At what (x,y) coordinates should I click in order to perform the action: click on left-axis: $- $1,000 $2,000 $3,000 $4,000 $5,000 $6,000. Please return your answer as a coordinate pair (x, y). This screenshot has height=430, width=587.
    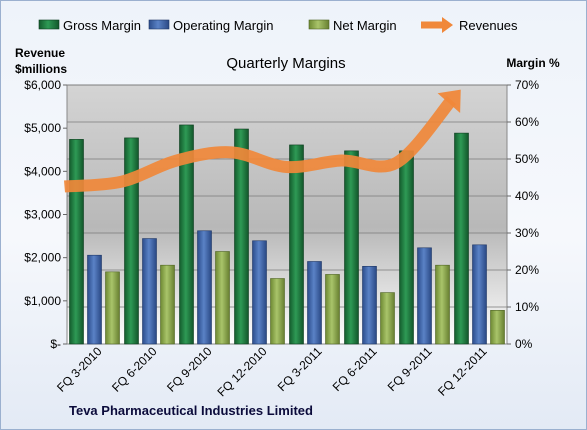
    Looking at the image, I should click on (45, 214).